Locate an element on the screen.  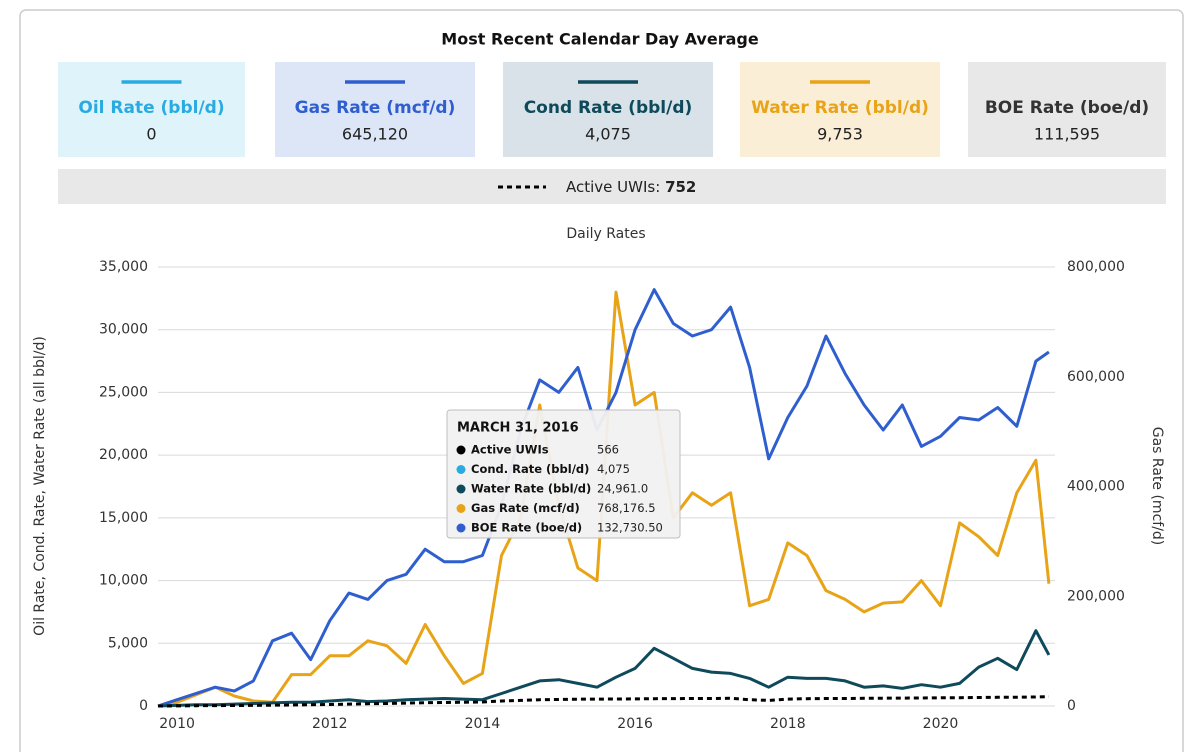
card-name: Oil Rate (bbl/d) is located at coordinates (151, 108).